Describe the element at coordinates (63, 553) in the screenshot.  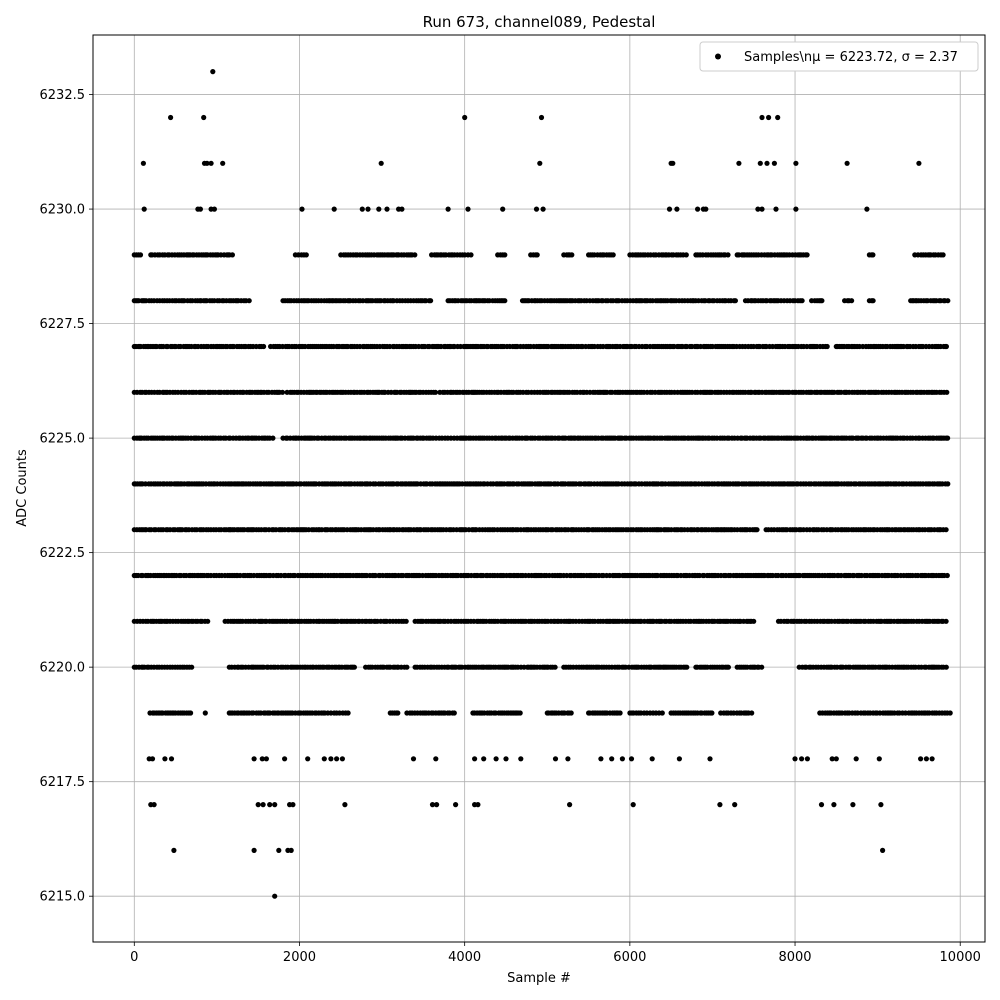
I see `y-tick-label: 6222.5` at that location.